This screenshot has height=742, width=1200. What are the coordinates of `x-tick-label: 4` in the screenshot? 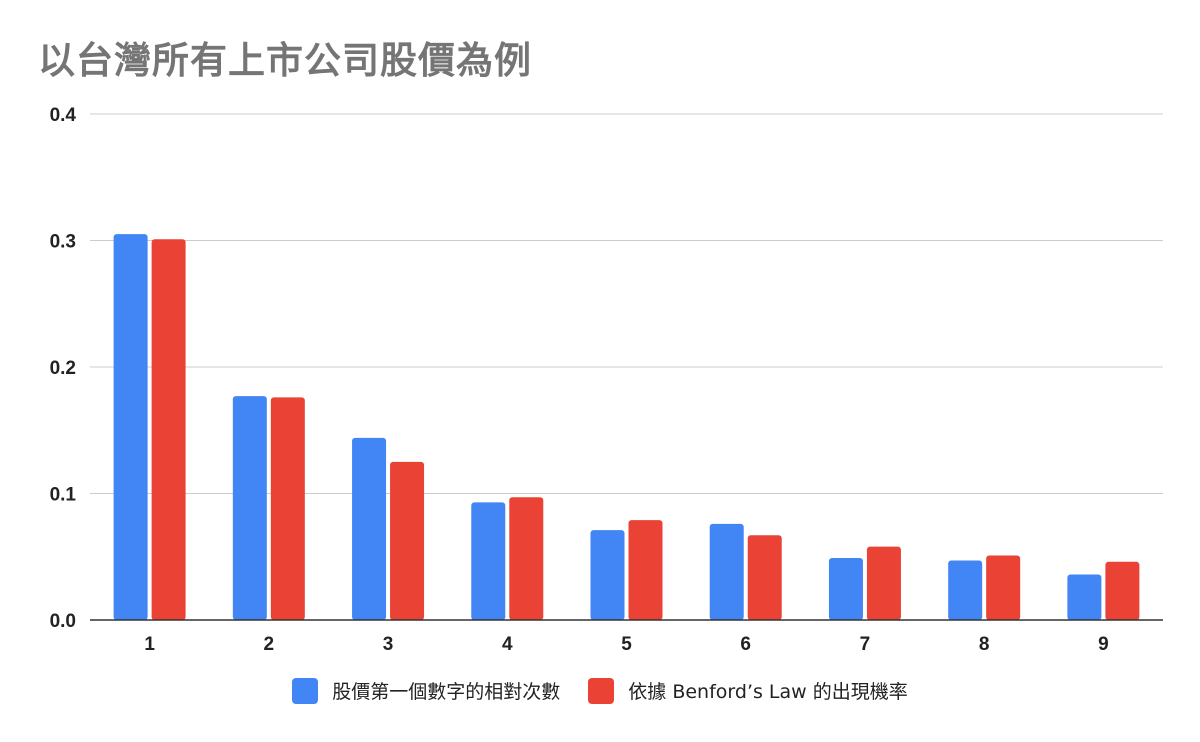 It's located at (507, 644).